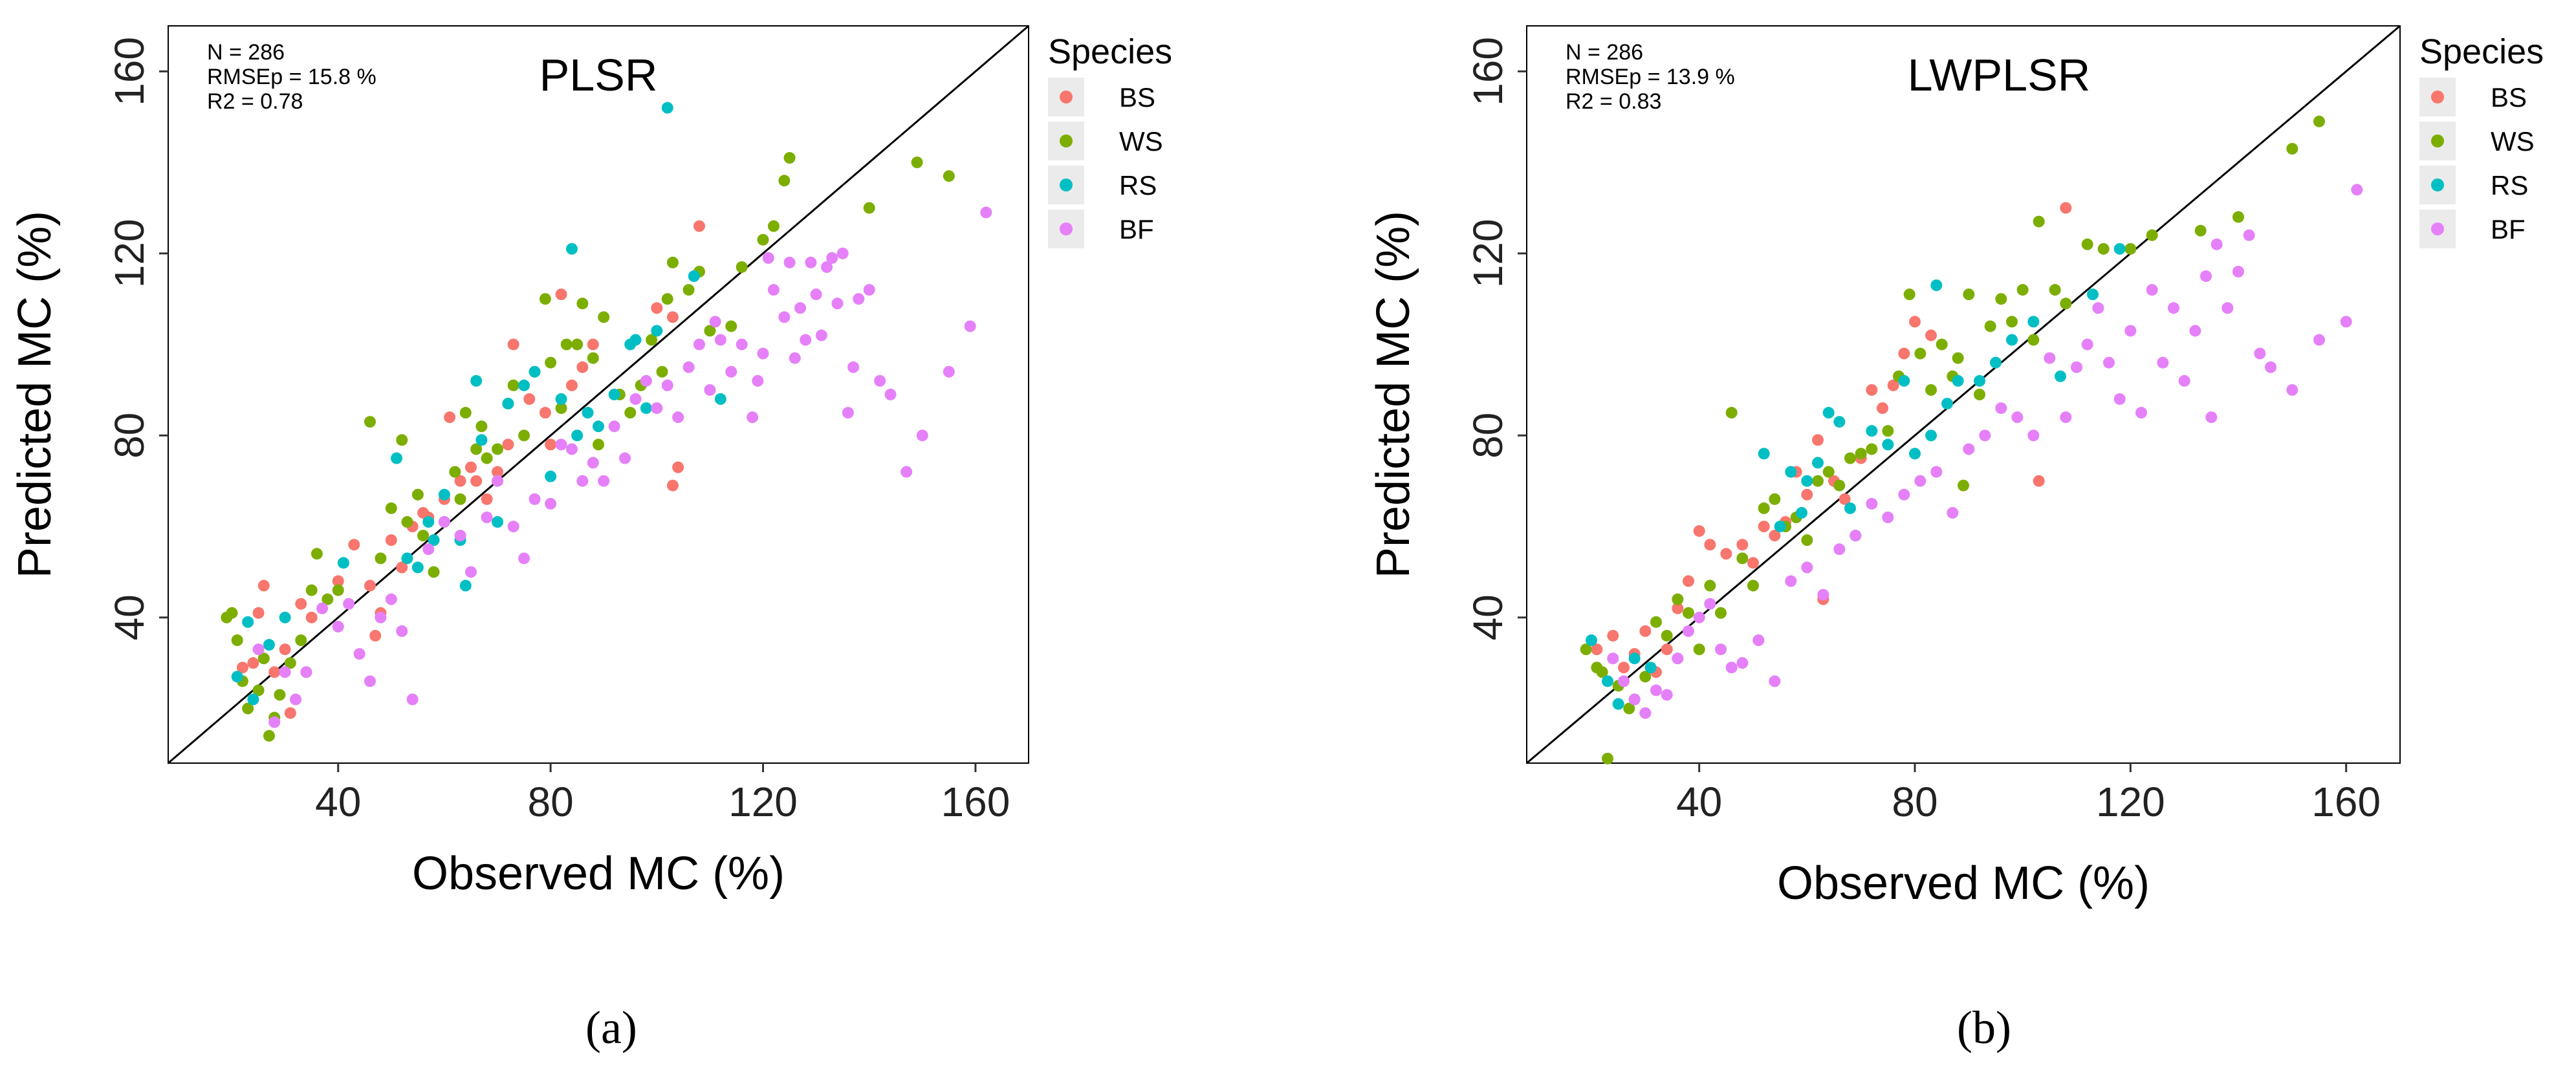  I want to click on legend-label: WS, so click(1141, 141).